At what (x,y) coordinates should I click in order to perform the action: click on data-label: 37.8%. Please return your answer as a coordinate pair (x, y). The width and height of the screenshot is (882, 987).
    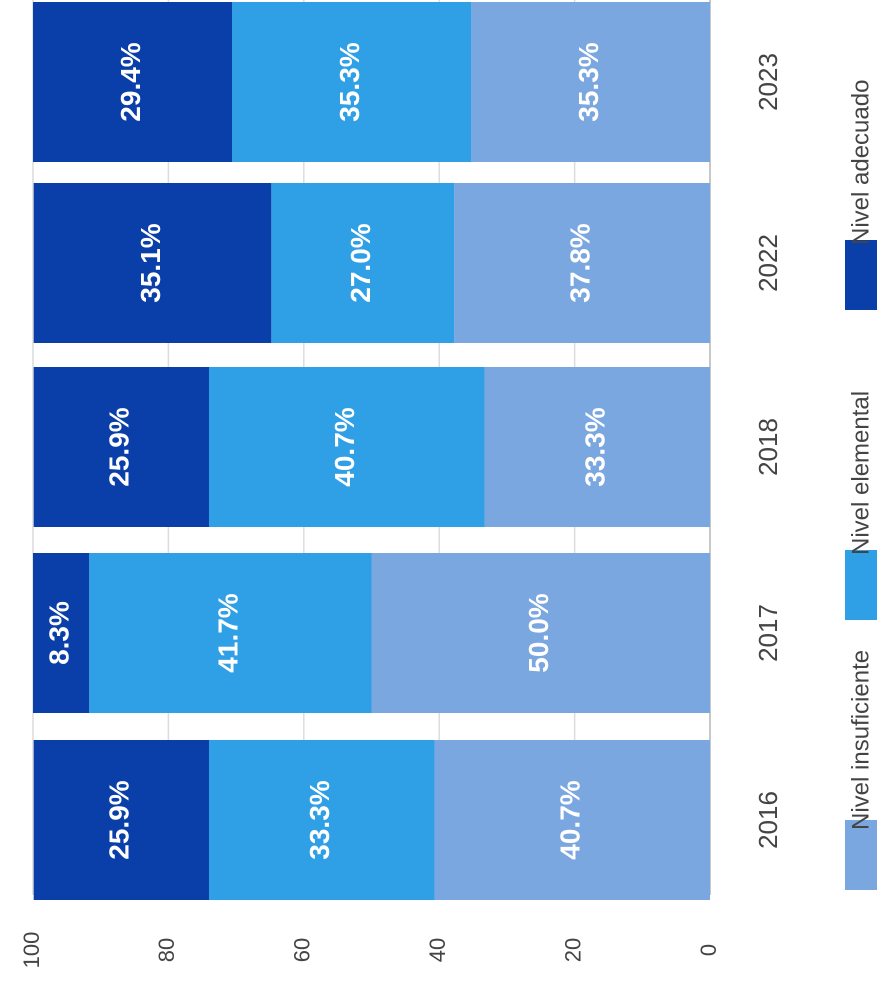
    Looking at the image, I should click on (579, 262).